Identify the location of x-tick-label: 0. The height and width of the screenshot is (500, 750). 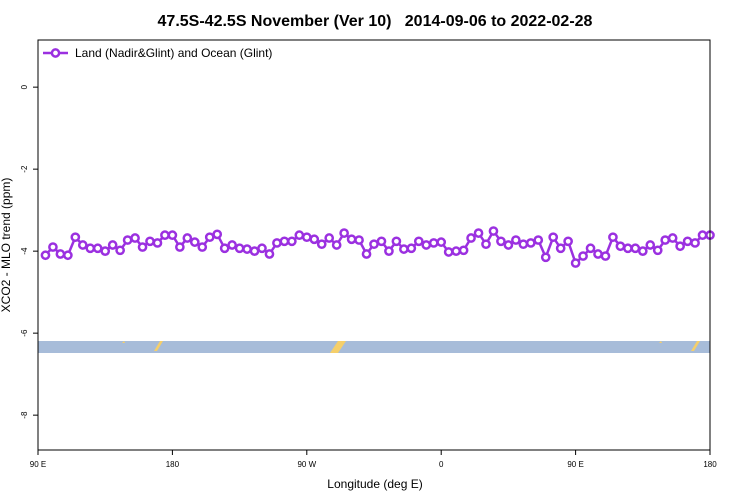
(441, 464).